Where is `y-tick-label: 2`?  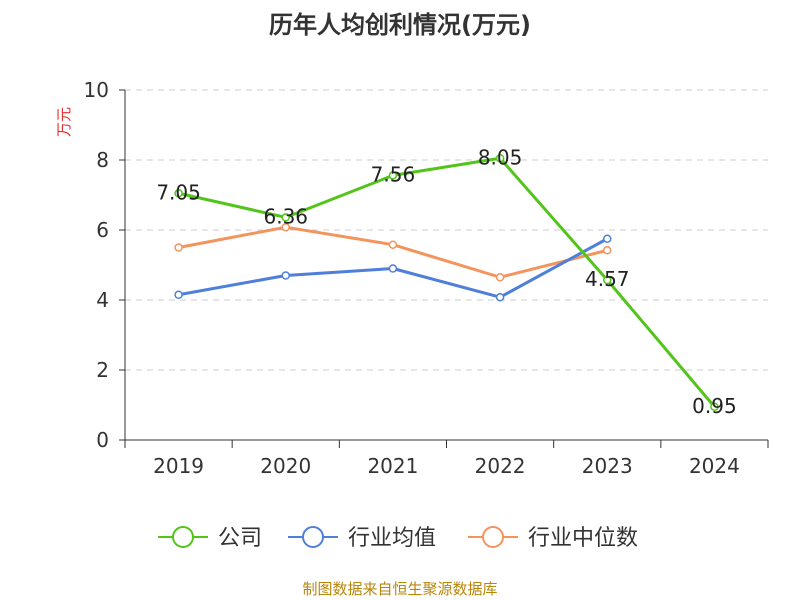
y-tick-label: 2 is located at coordinates (102, 370).